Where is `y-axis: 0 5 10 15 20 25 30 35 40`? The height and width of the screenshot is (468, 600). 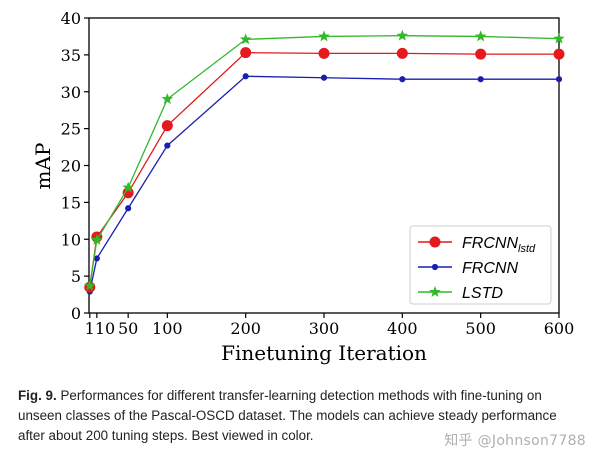
y-axis: 0 5 10 15 20 25 30 35 40 is located at coordinates (75, 166).